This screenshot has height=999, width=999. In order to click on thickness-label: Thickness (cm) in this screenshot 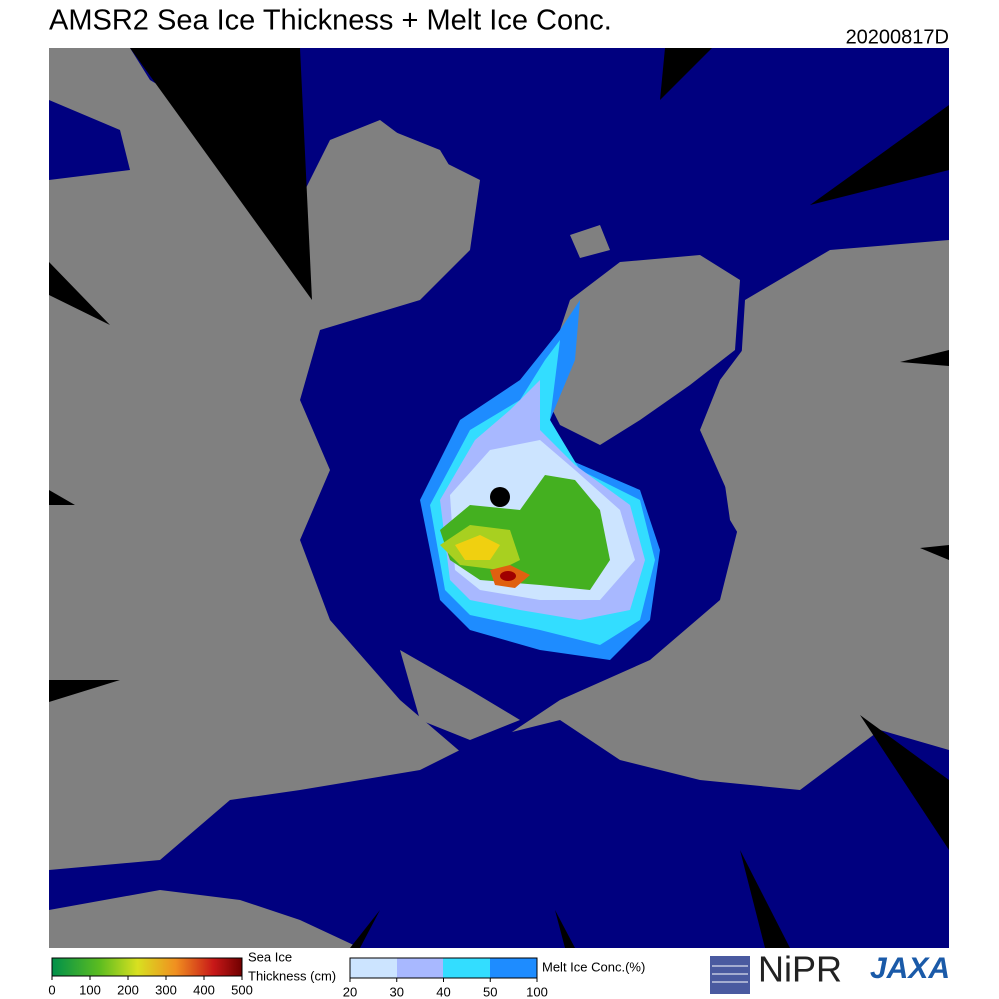, I will do `click(292, 975)`.